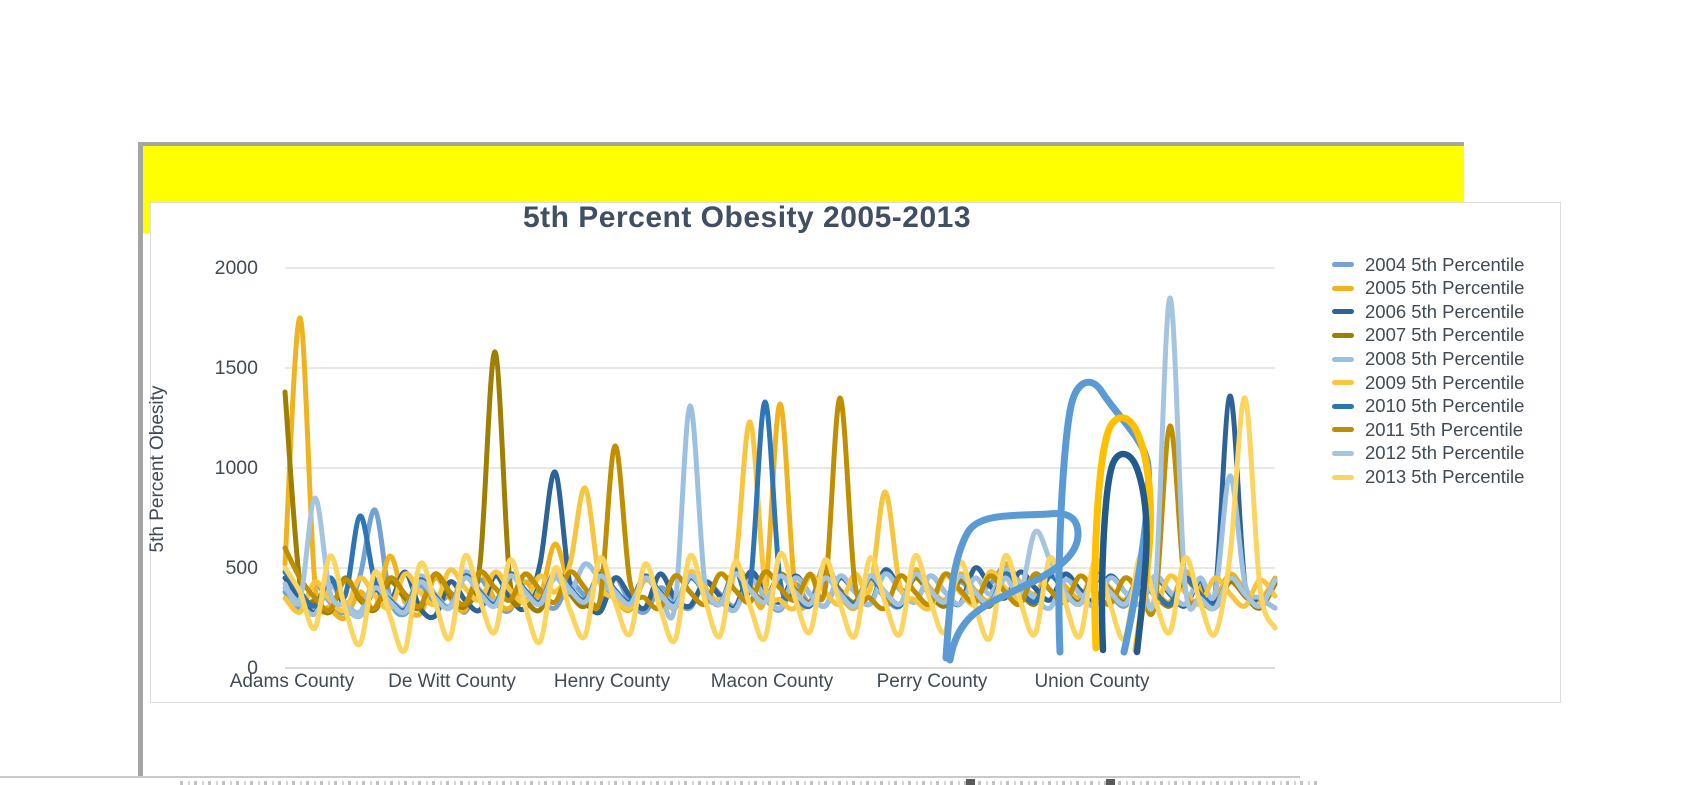 This screenshot has height=785, width=1700. What do you see at coordinates (1445, 358) in the screenshot?
I see `legend-label: 2008 5th Percentile` at bounding box center [1445, 358].